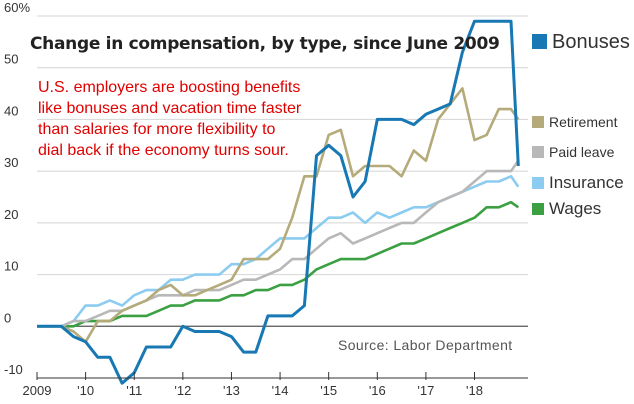 This screenshot has width=634, height=404. Describe the element at coordinates (538, 122) in the screenshot. I see `legend-swatch-retirement` at that location.